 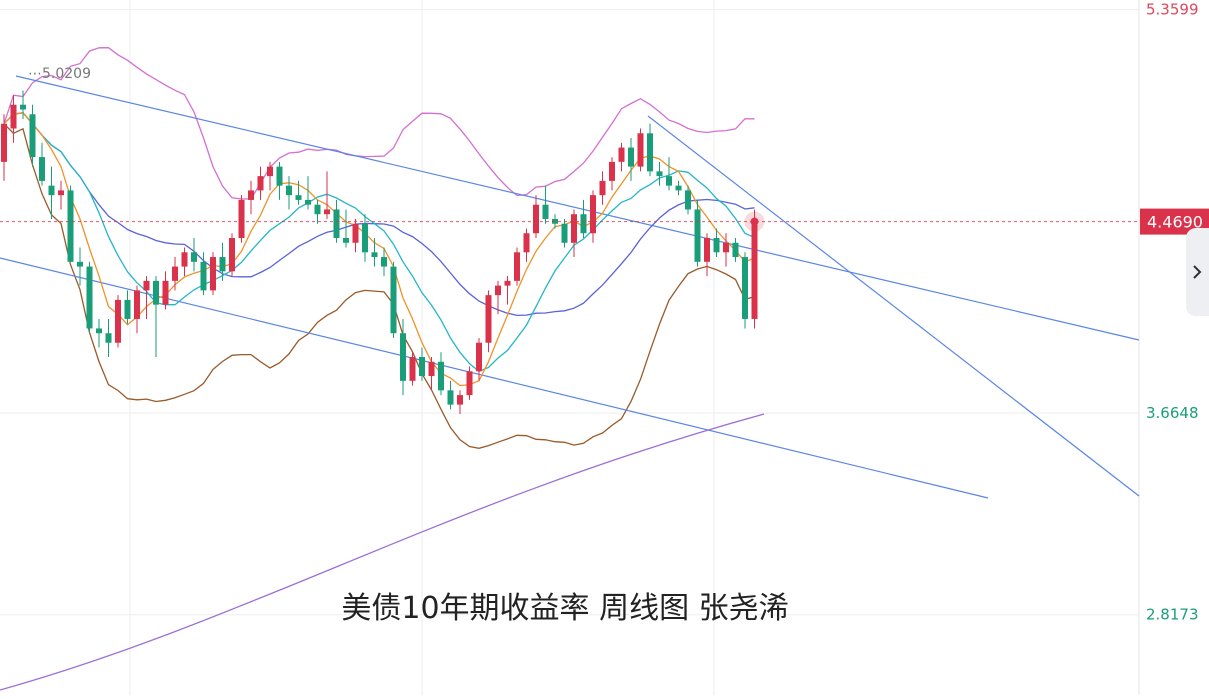 I want to click on price-tick-label: 2.8173, so click(x=1172, y=615).